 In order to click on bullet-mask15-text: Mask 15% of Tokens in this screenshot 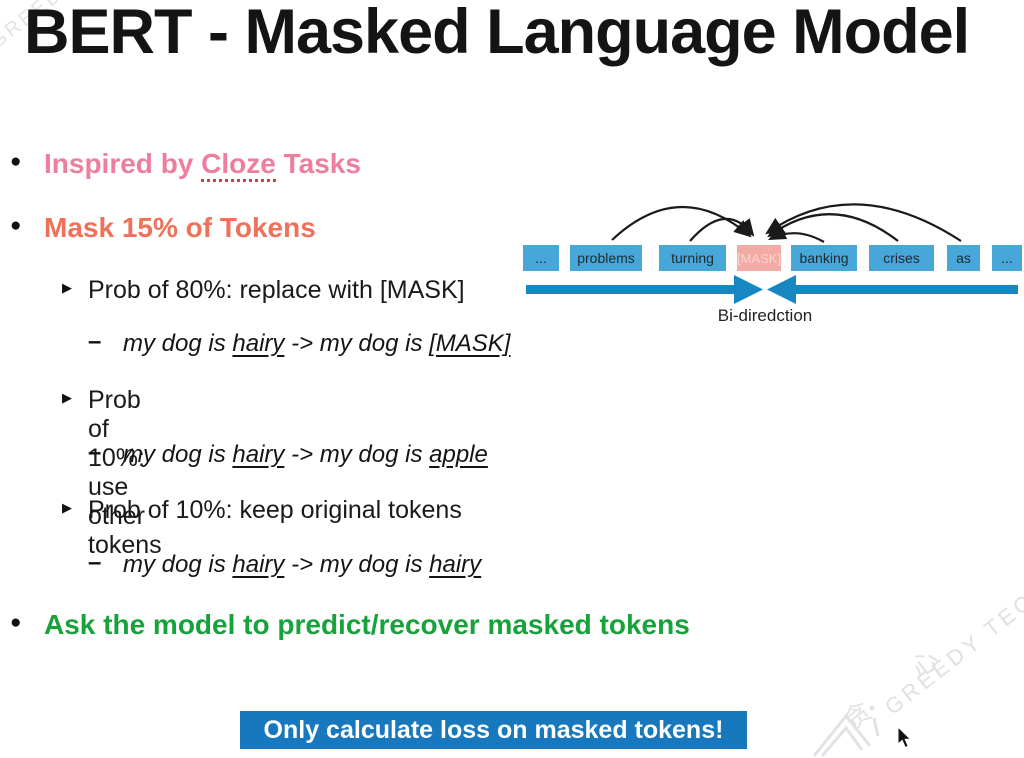, I will do `click(180, 227)`.